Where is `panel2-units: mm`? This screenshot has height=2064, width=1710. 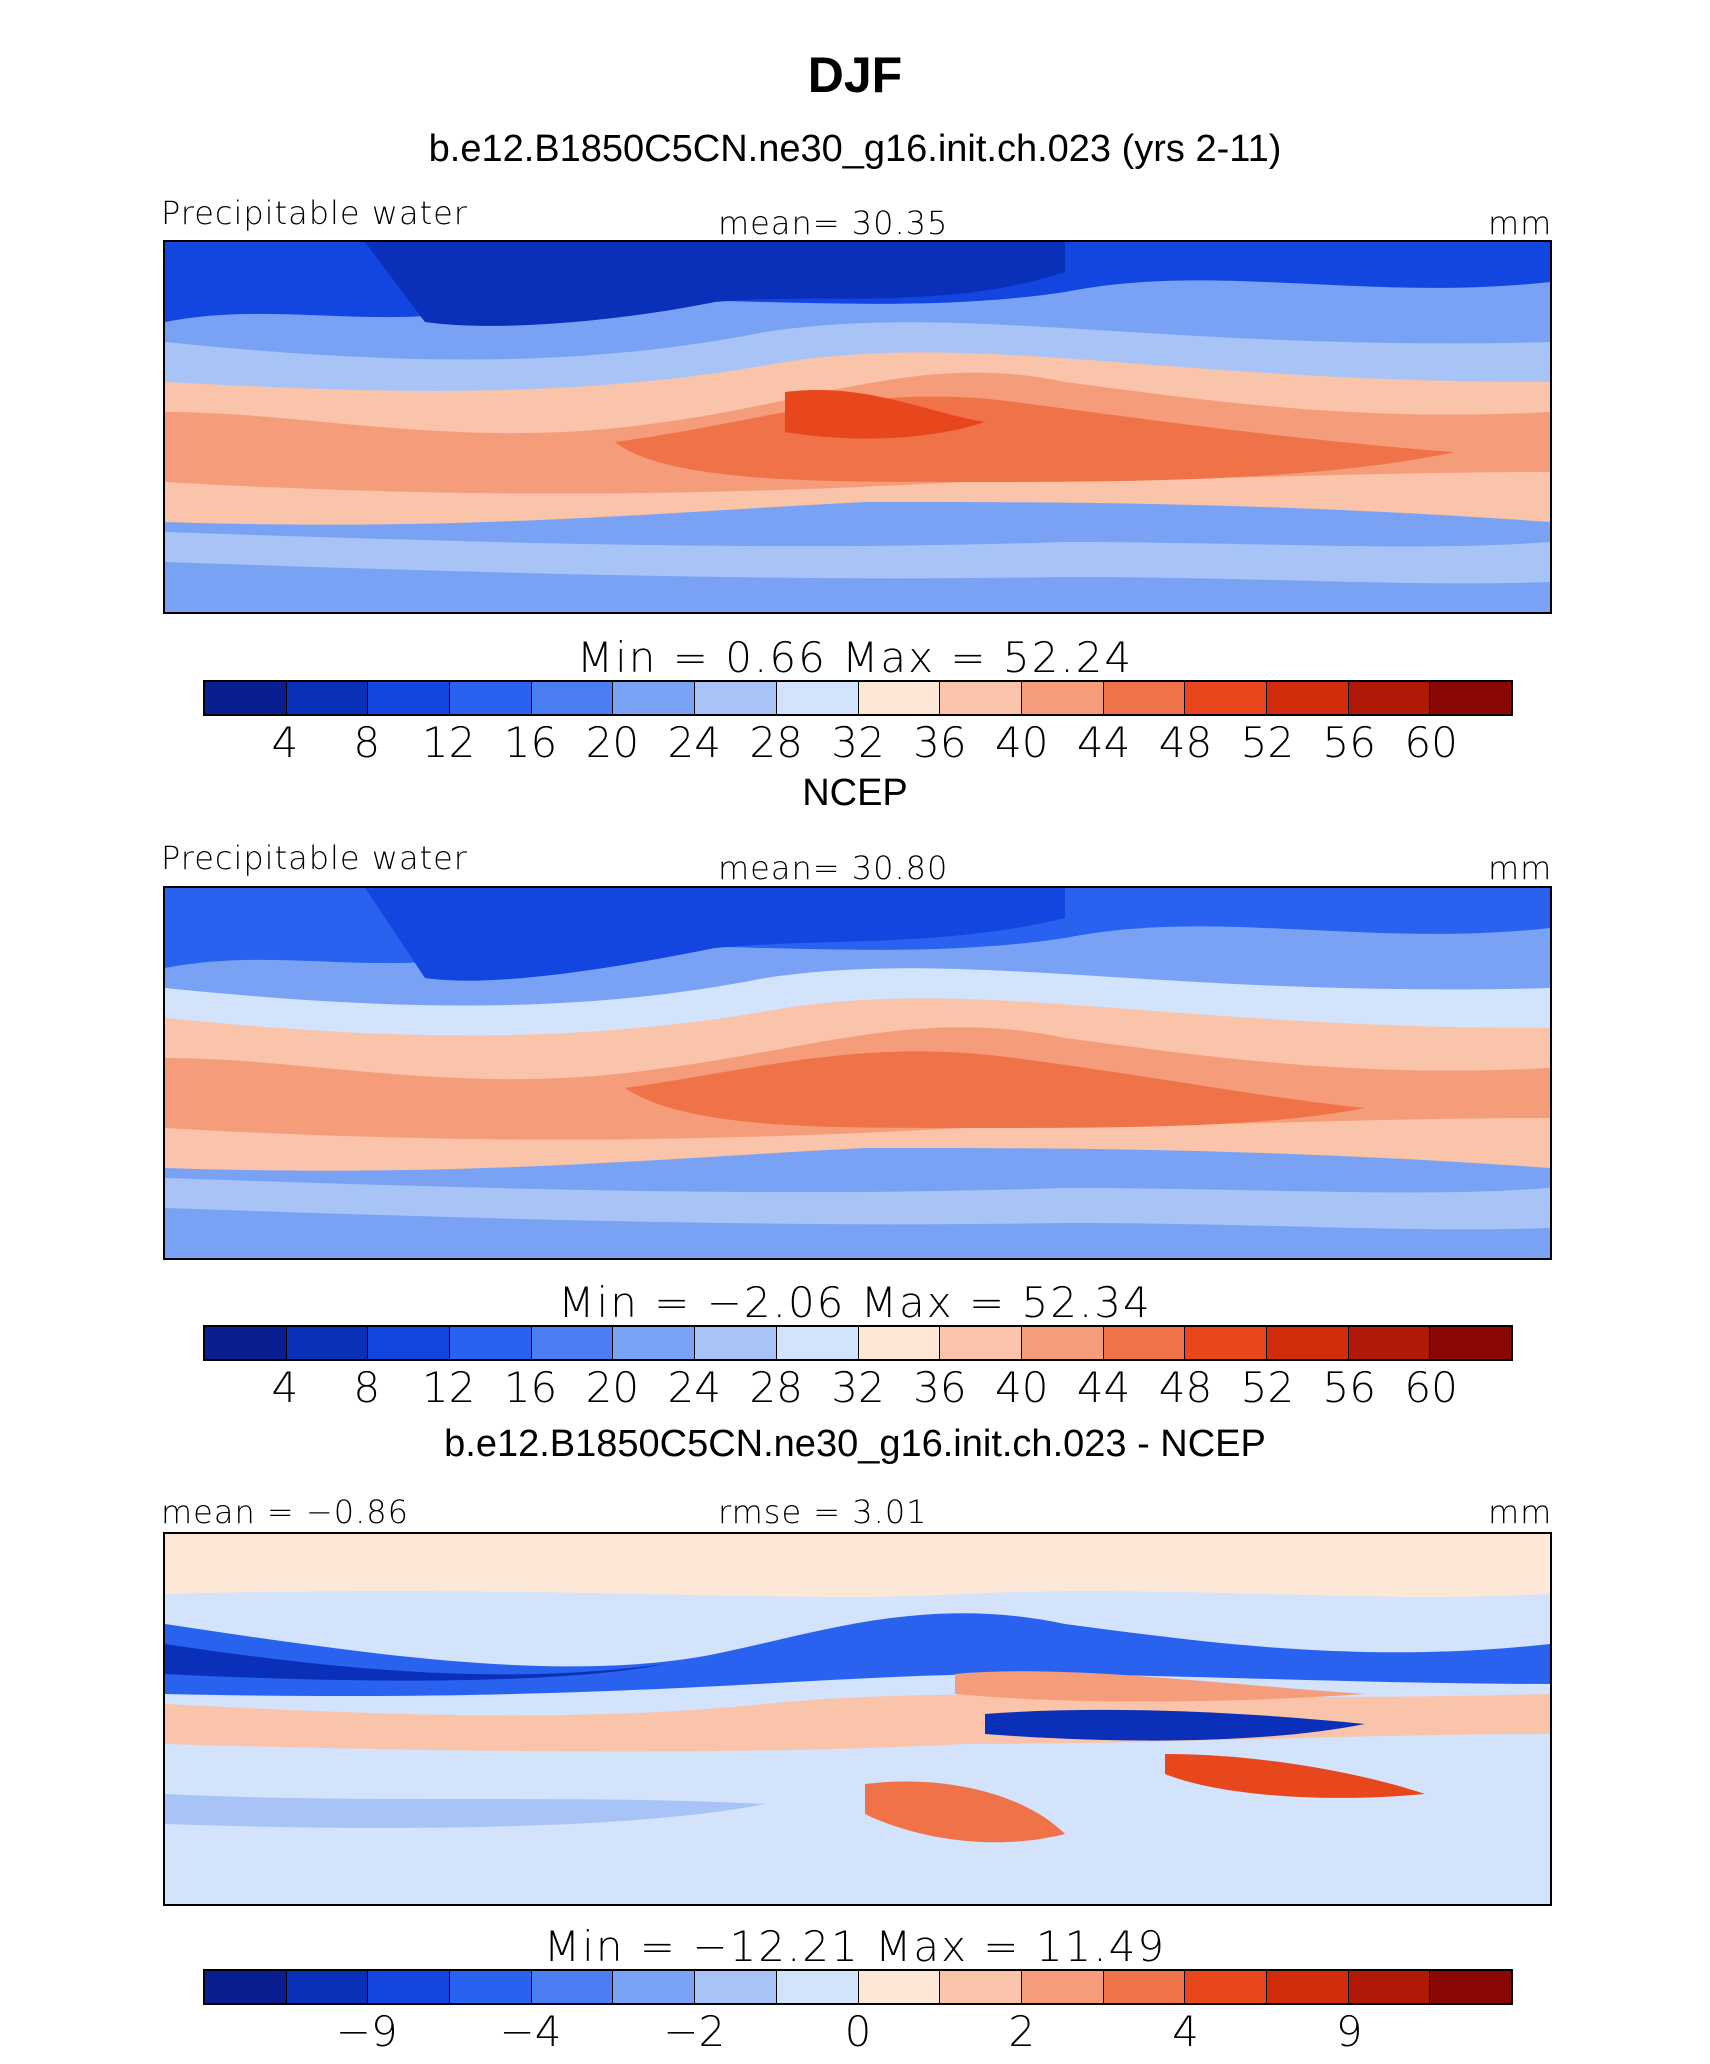
panel2-units: mm is located at coordinates (1520, 868).